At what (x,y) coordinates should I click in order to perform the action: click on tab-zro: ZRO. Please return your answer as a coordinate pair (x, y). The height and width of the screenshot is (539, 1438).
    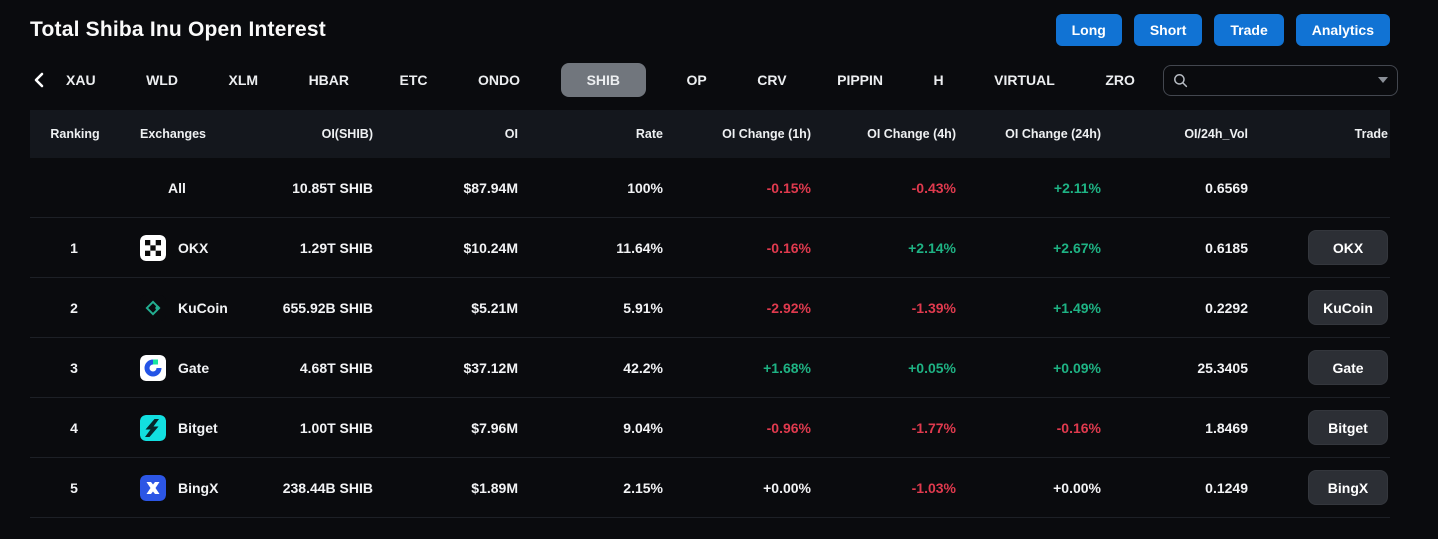
    Looking at the image, I should click on (1120, 80).